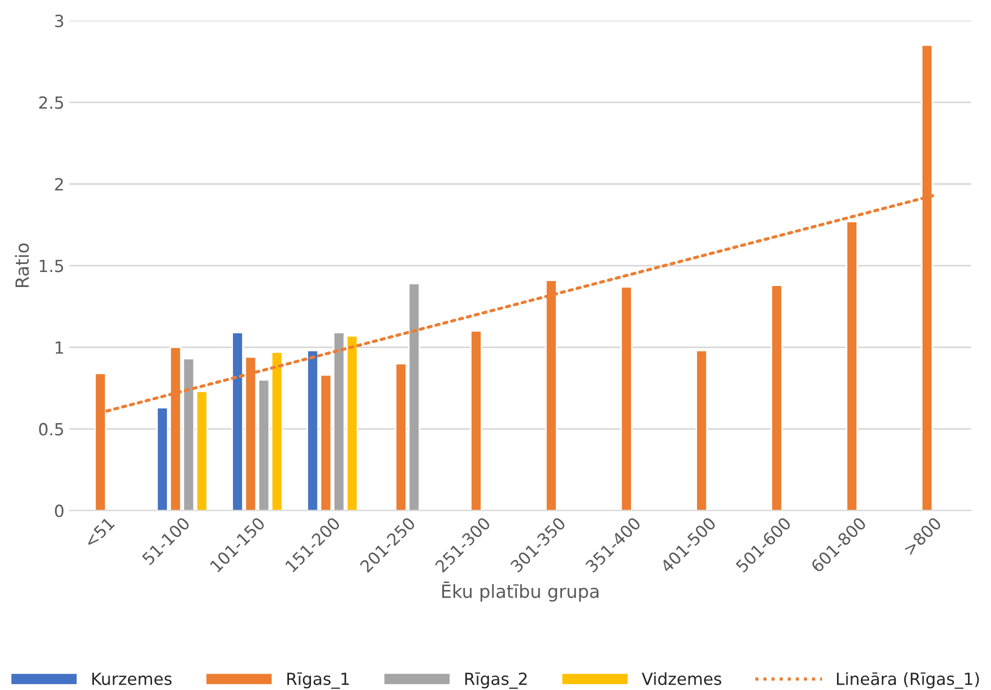 The height and width of the screenshot is (690, 991). What do you see at coordinates (52, 266) in the screenshot?
I see `y-tick-label: 1.5` at bounding box center [52, 266].